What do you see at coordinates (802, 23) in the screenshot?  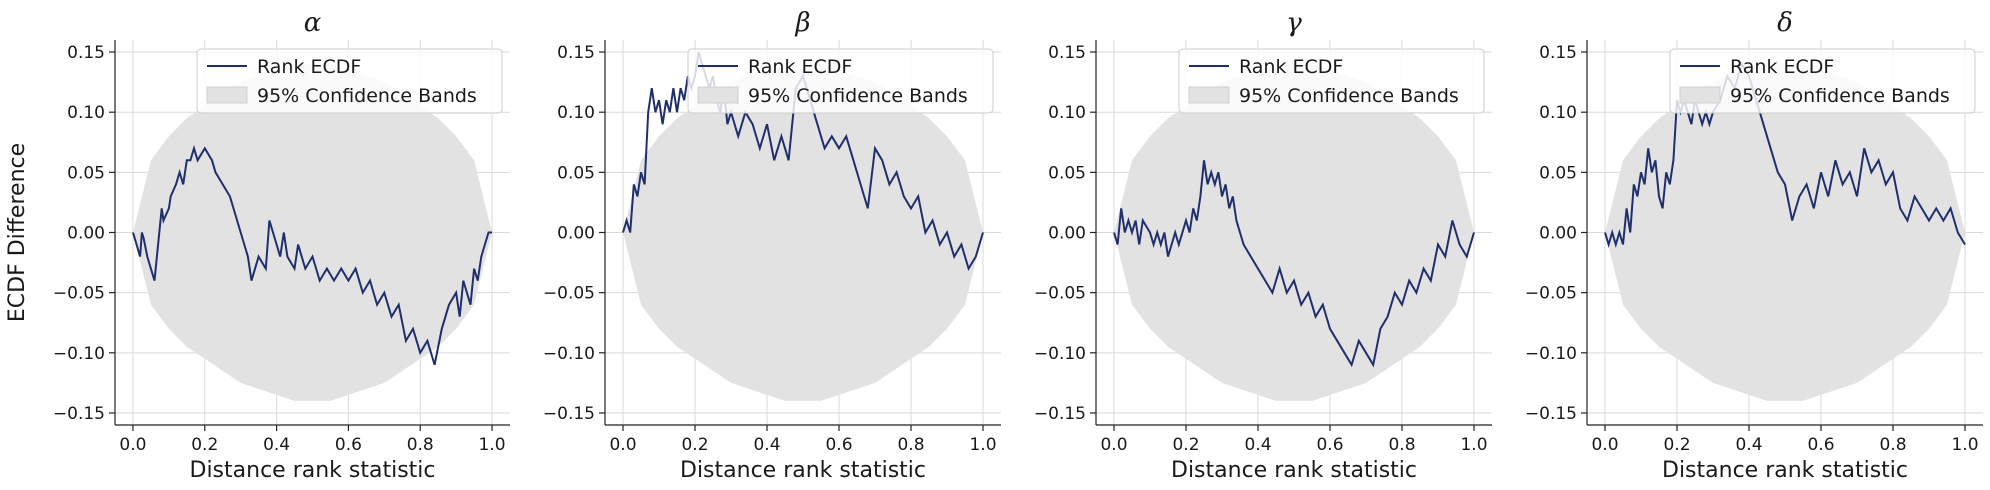 I see `panel-title: β` at bounding box center [802, 23].